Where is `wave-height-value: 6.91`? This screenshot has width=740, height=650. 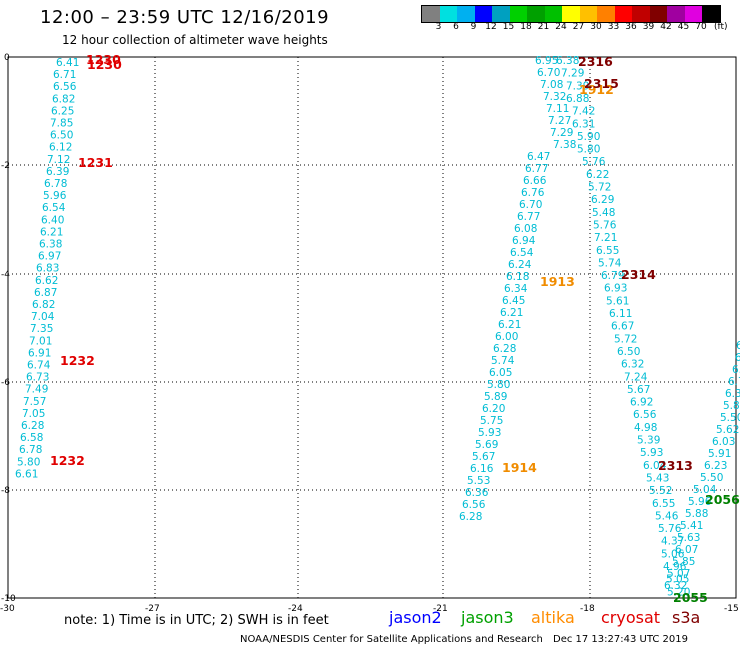
wave-height-value: 6.91 is located at coordinates (39, 353).